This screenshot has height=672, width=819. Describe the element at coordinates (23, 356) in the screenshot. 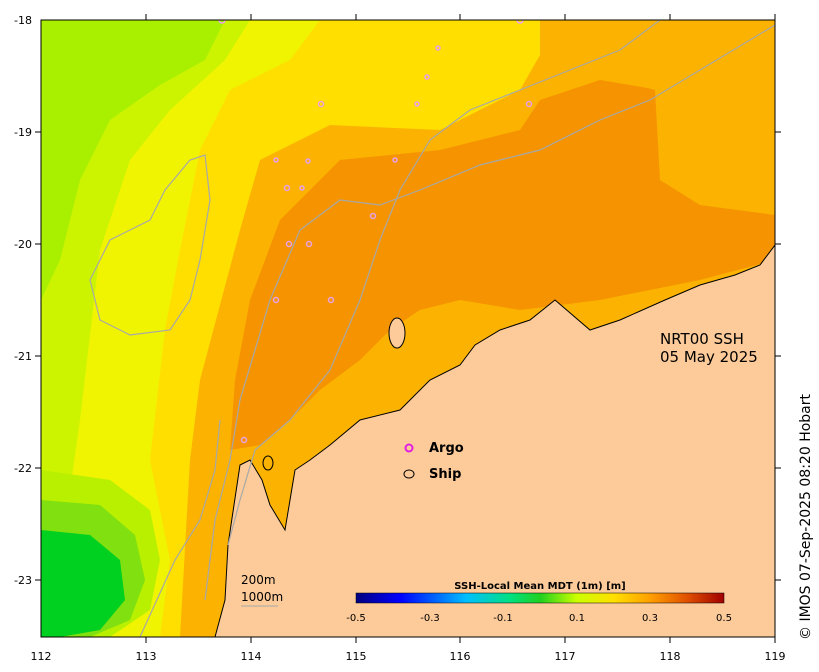

I see `y-tick-label: -21` at that location.